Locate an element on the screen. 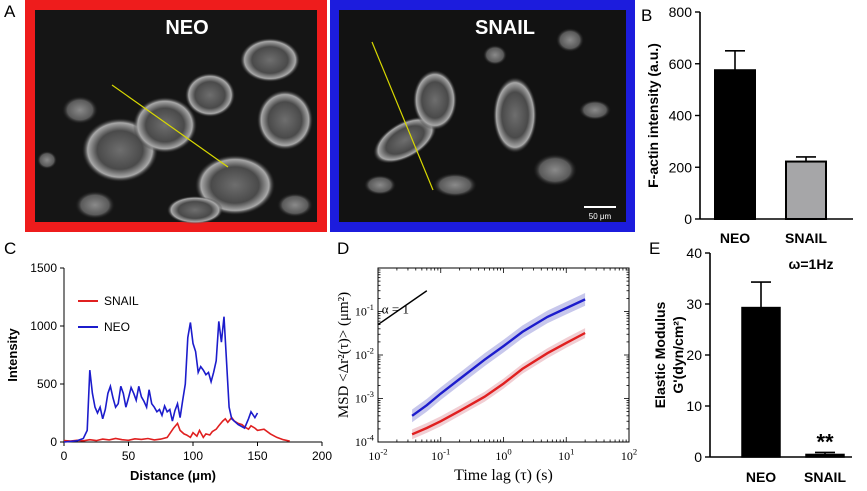  b-bar-neo is located at coordinates (735, 144).